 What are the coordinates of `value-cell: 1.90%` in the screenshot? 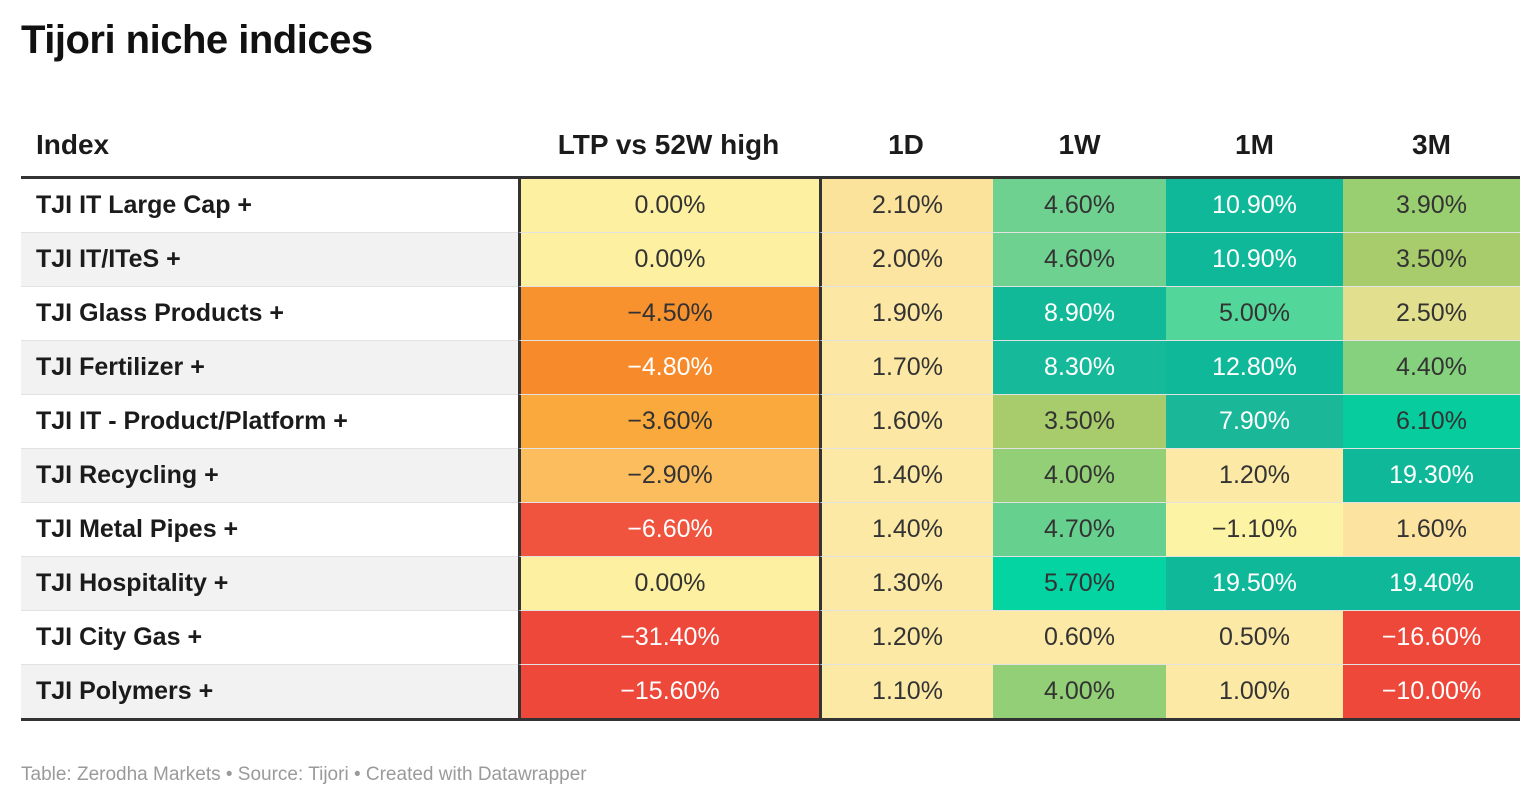 It's located at (906, 314).